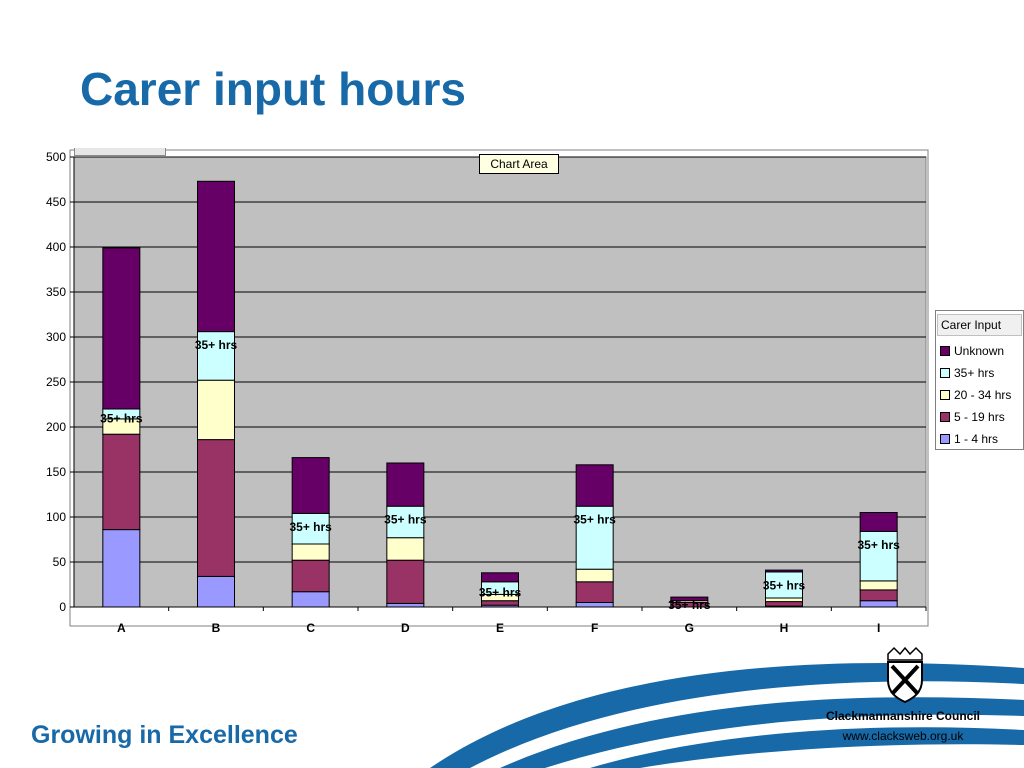 This screenshot has height=768, width=1024. Describe the element at coordinates (273, 89) in the screenshot. I see `slide-title: Carer input hours` at that location.